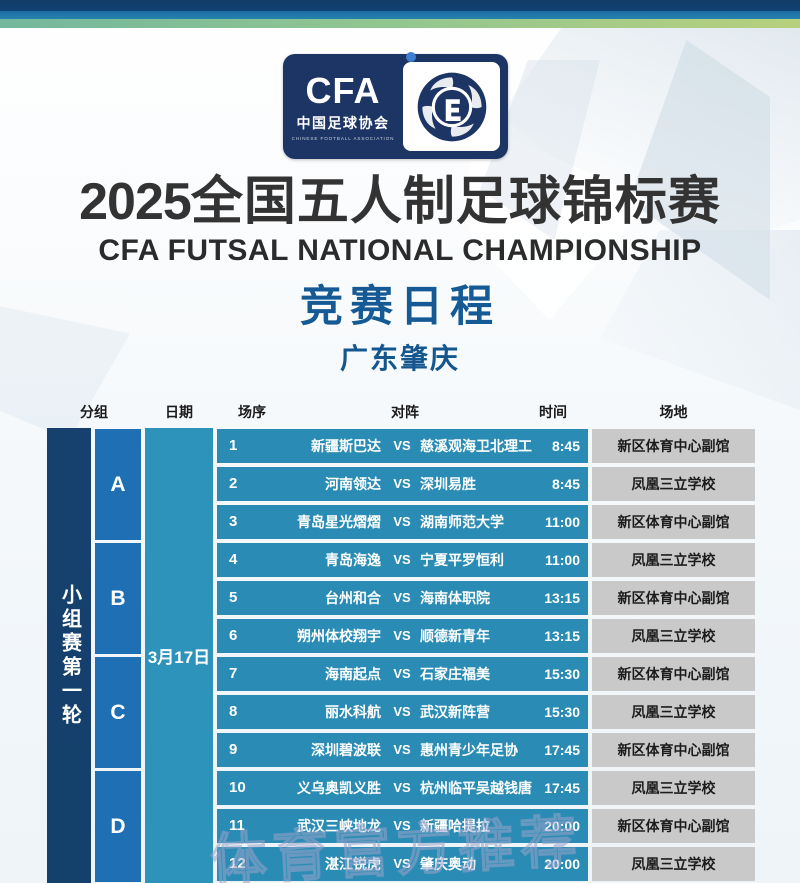 The height and width of the screenshot is (883, 800). I want to click on group-cell-c: C, so click(118, 712).